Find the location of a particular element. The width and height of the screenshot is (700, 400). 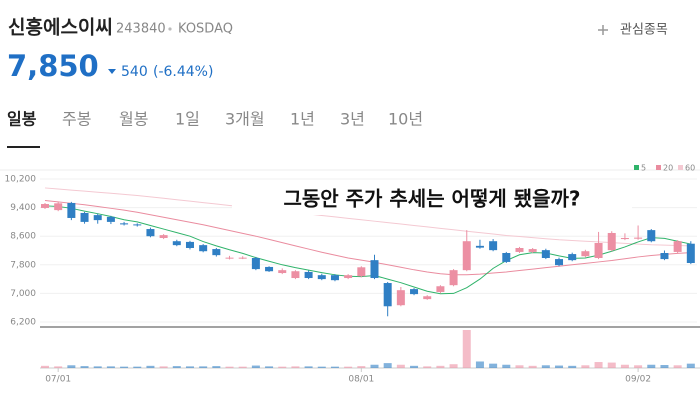

tab: 주봉 is located at coordinates (76, 119).